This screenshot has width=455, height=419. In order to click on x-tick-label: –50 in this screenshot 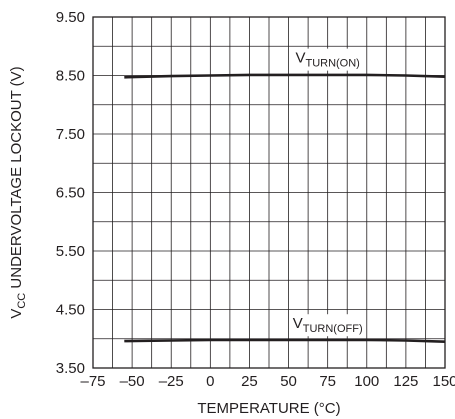, I will do `click(132, 381)`.